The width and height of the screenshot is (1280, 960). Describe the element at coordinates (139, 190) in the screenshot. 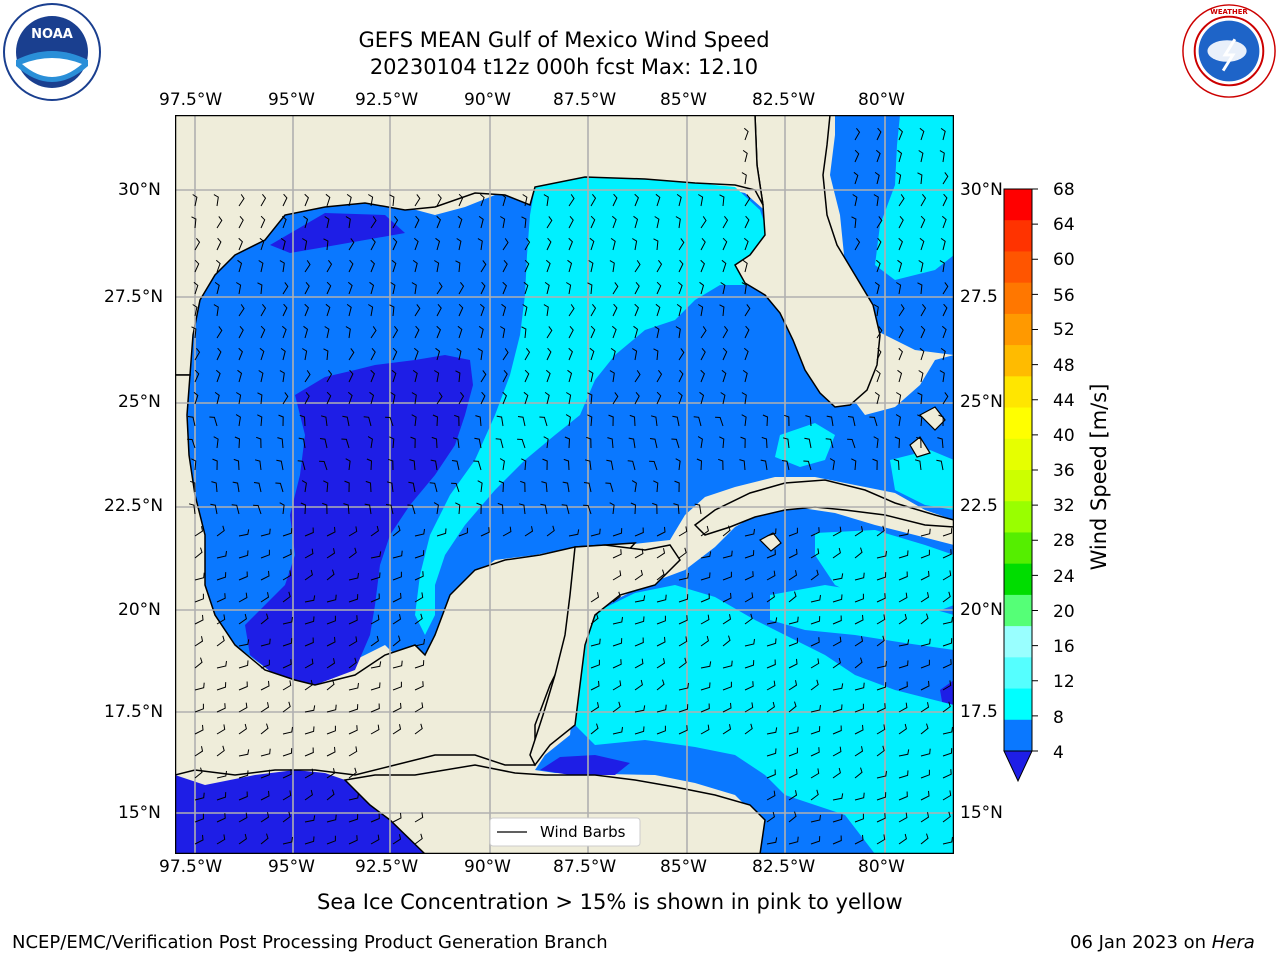

I see `lat-label-left: 30°N` at that location.